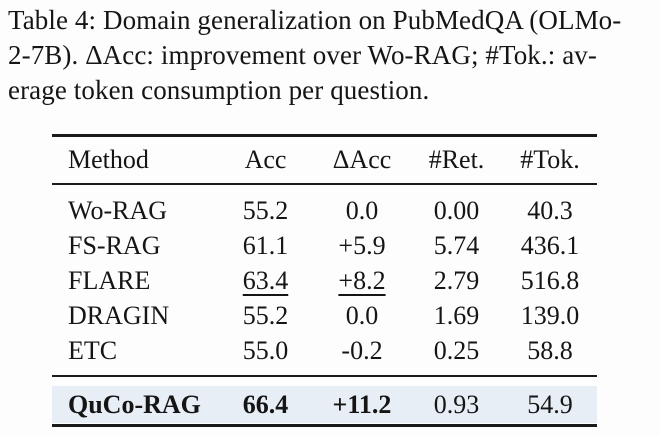 The image size is (660, 436). I want to click on column-header-acc: Acc, so click(265, 159).